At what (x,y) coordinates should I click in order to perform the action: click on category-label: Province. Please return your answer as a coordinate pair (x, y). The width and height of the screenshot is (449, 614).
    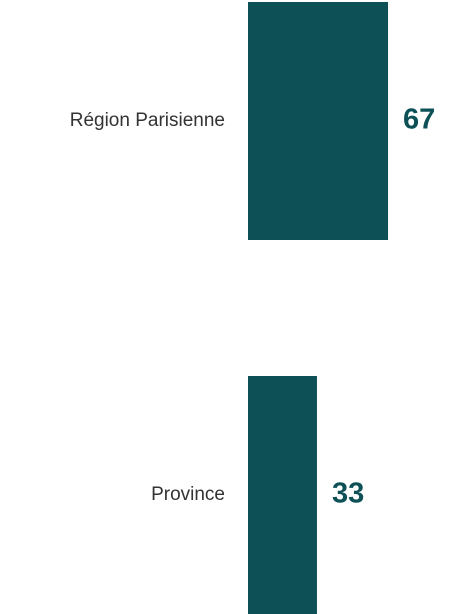
    Looking at the image, I should click on (188, 494).